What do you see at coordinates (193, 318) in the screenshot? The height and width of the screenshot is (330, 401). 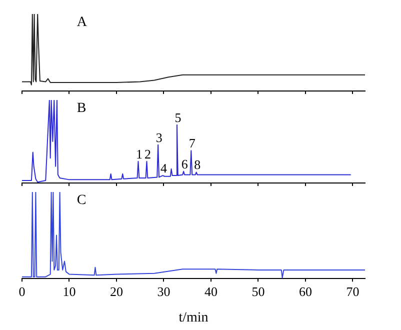 I see `x-axis-title: t/min` at bounding box center [193, 318].